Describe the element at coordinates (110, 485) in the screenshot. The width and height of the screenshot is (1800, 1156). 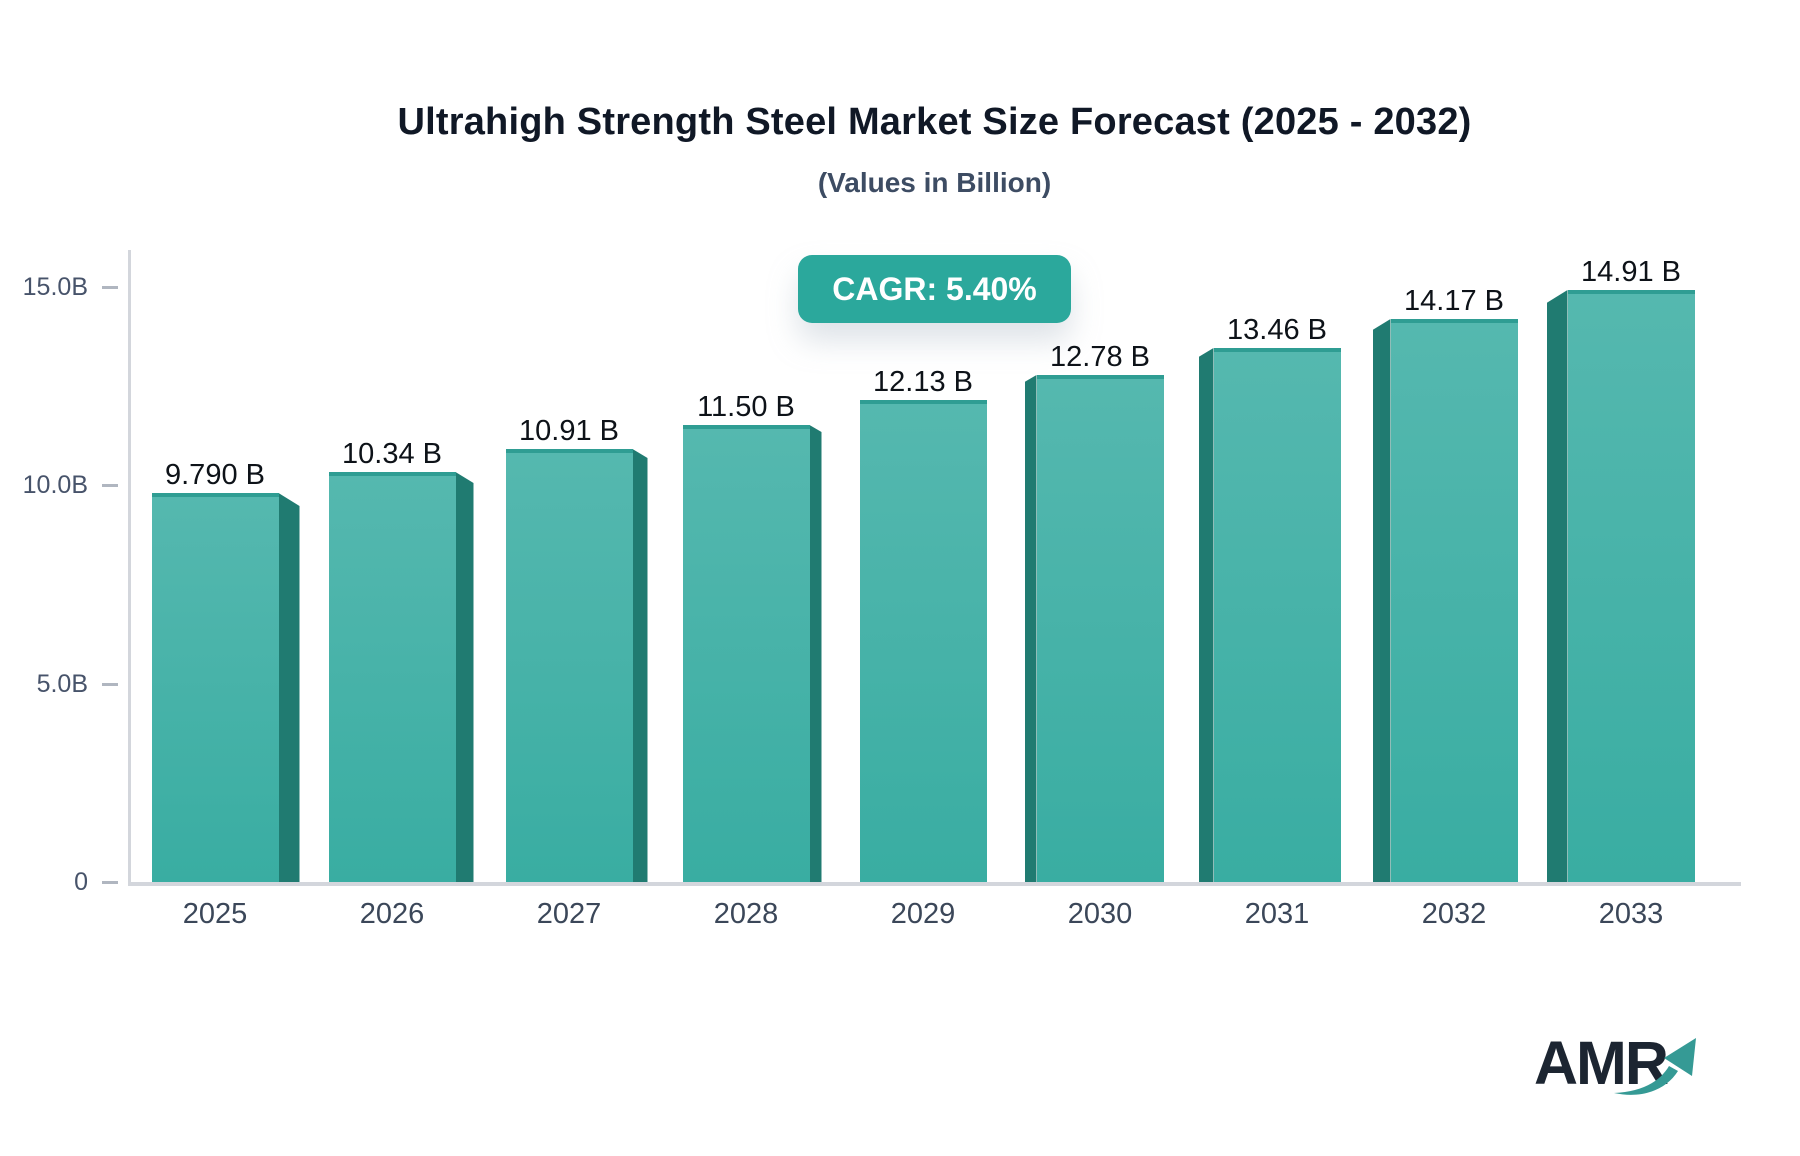
I see `y-tick-mark-10.0B` at that location.